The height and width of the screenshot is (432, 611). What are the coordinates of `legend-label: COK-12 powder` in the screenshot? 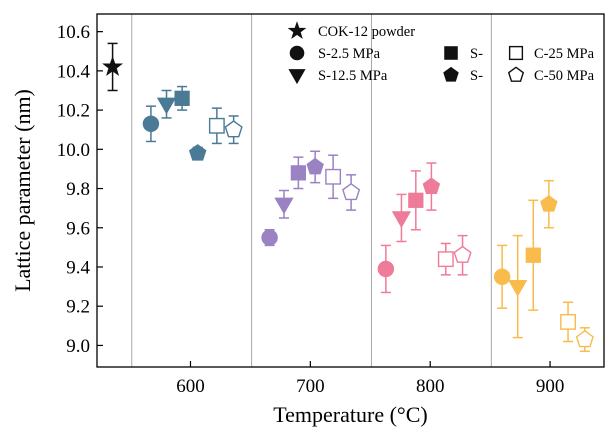 It's located at (366, 32).